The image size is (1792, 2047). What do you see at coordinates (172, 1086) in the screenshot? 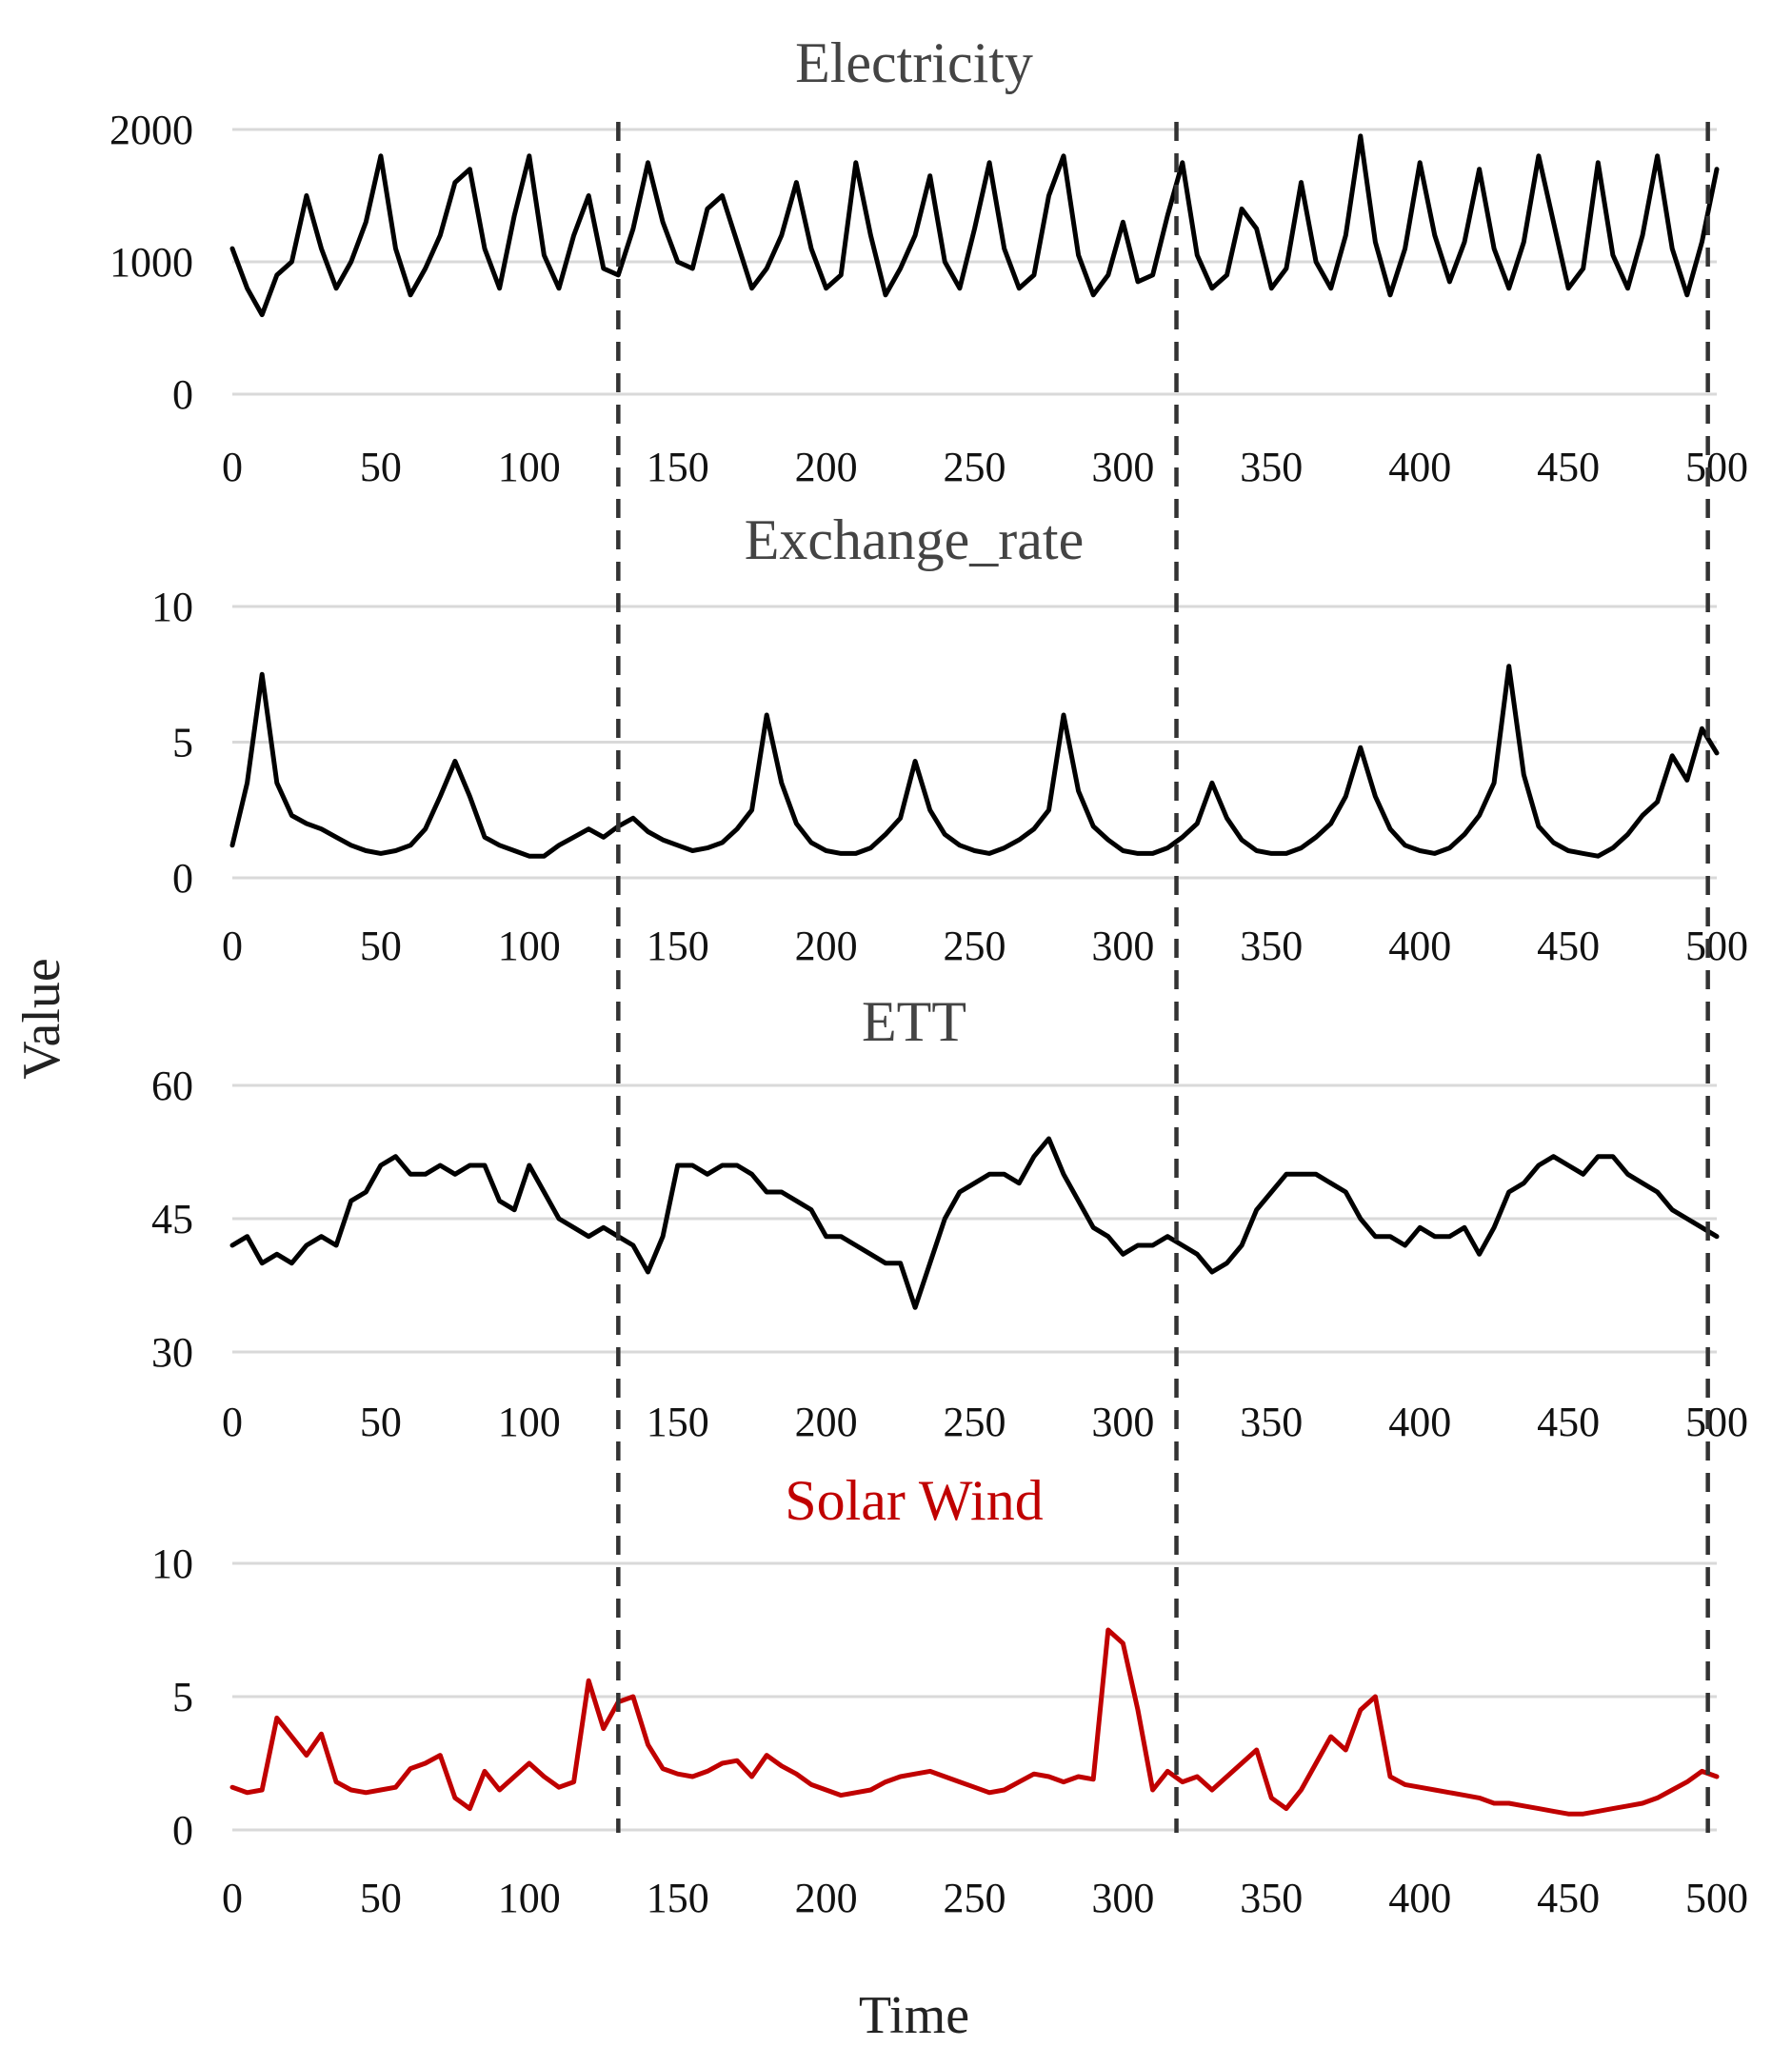
I see `y-tick-label: 60` at bounding box center [172, 1086].